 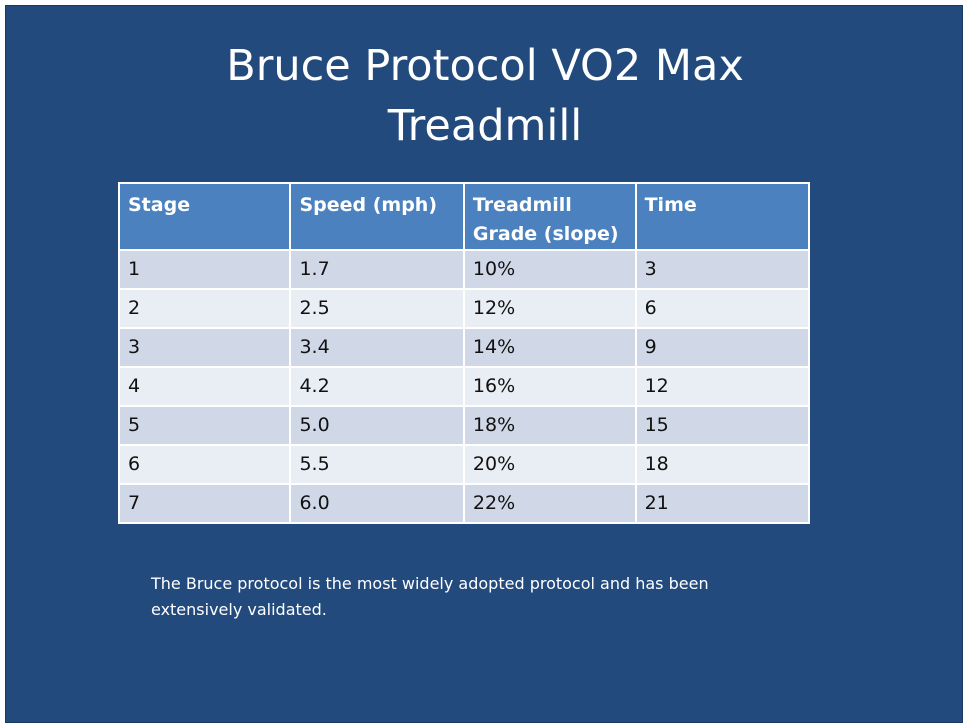 What do you see at coordinates (204, 347) in the screenshot?
I see `cell-stage: 3` at bounding box center [204, 347].